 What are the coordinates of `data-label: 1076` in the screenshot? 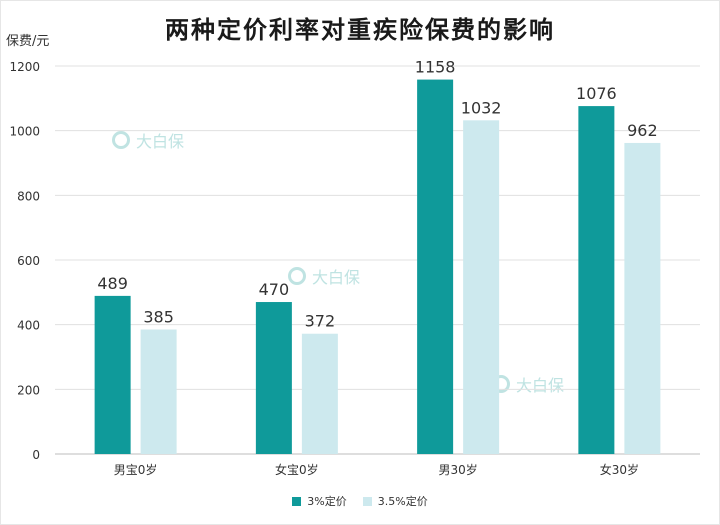 It's located at (596, 93).